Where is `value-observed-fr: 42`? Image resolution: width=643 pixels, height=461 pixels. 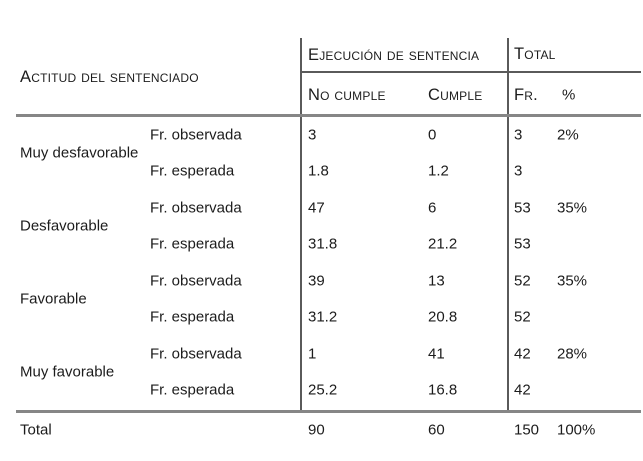 value-observed-fr: 42 is located at coordinates (522, 354).